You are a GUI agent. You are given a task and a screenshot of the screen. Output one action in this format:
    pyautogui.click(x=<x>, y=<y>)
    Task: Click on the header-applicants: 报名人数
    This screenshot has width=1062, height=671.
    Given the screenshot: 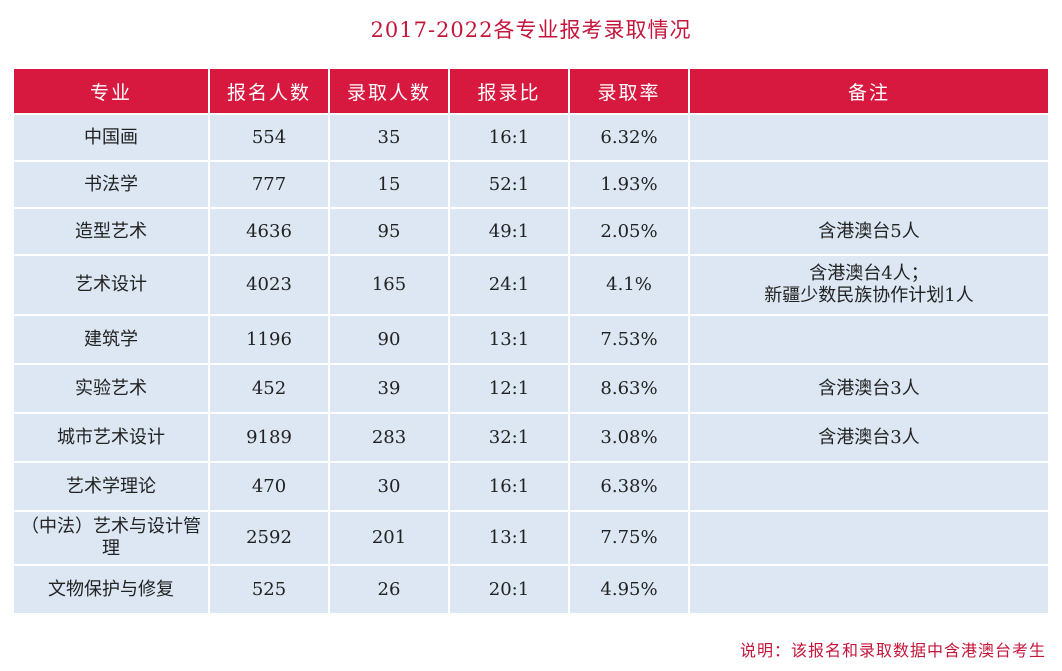 What is the action you would take?
    pyautogui.click(x=269, y=91)
    